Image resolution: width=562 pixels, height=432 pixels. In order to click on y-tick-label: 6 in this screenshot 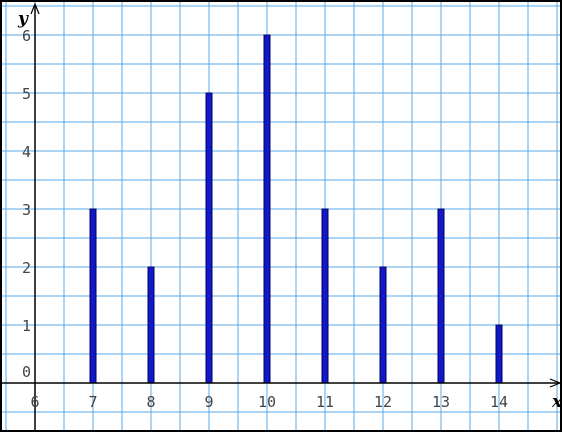, I will do `click(26, 36)`.